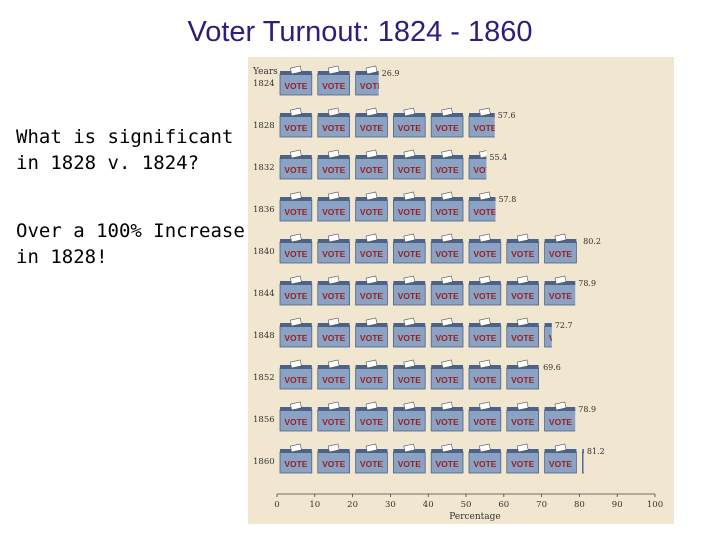 The width and height of the screenshot is (720, 540). I want to click on x-tick-label: 80, so click(579, 505).